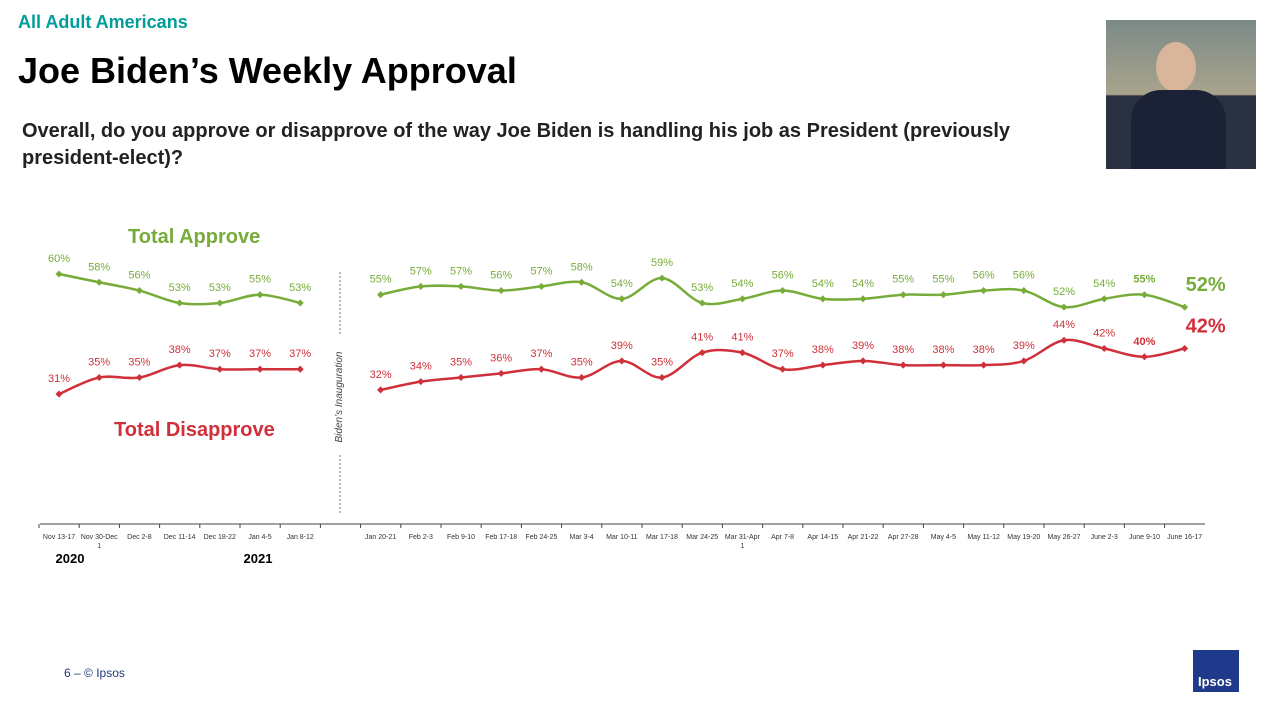 The height and width of the screenshot is (720, 1280). I want to click on series-line, so click(179, 379).